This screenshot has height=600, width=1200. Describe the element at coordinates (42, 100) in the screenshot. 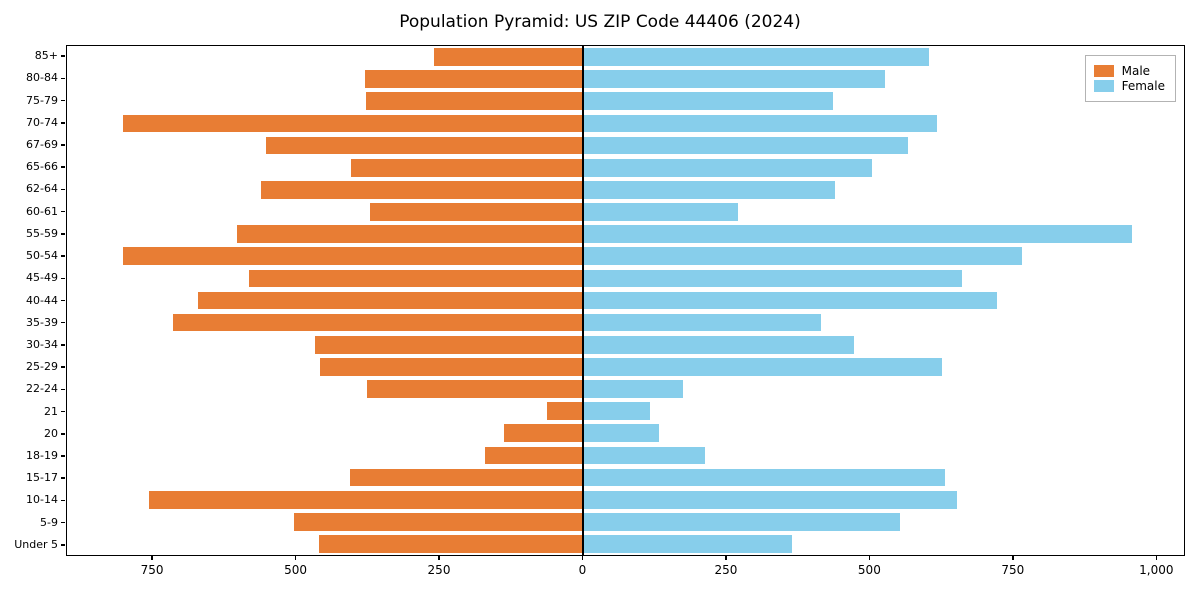

I see `y-tick-label: 75-79` at that location.